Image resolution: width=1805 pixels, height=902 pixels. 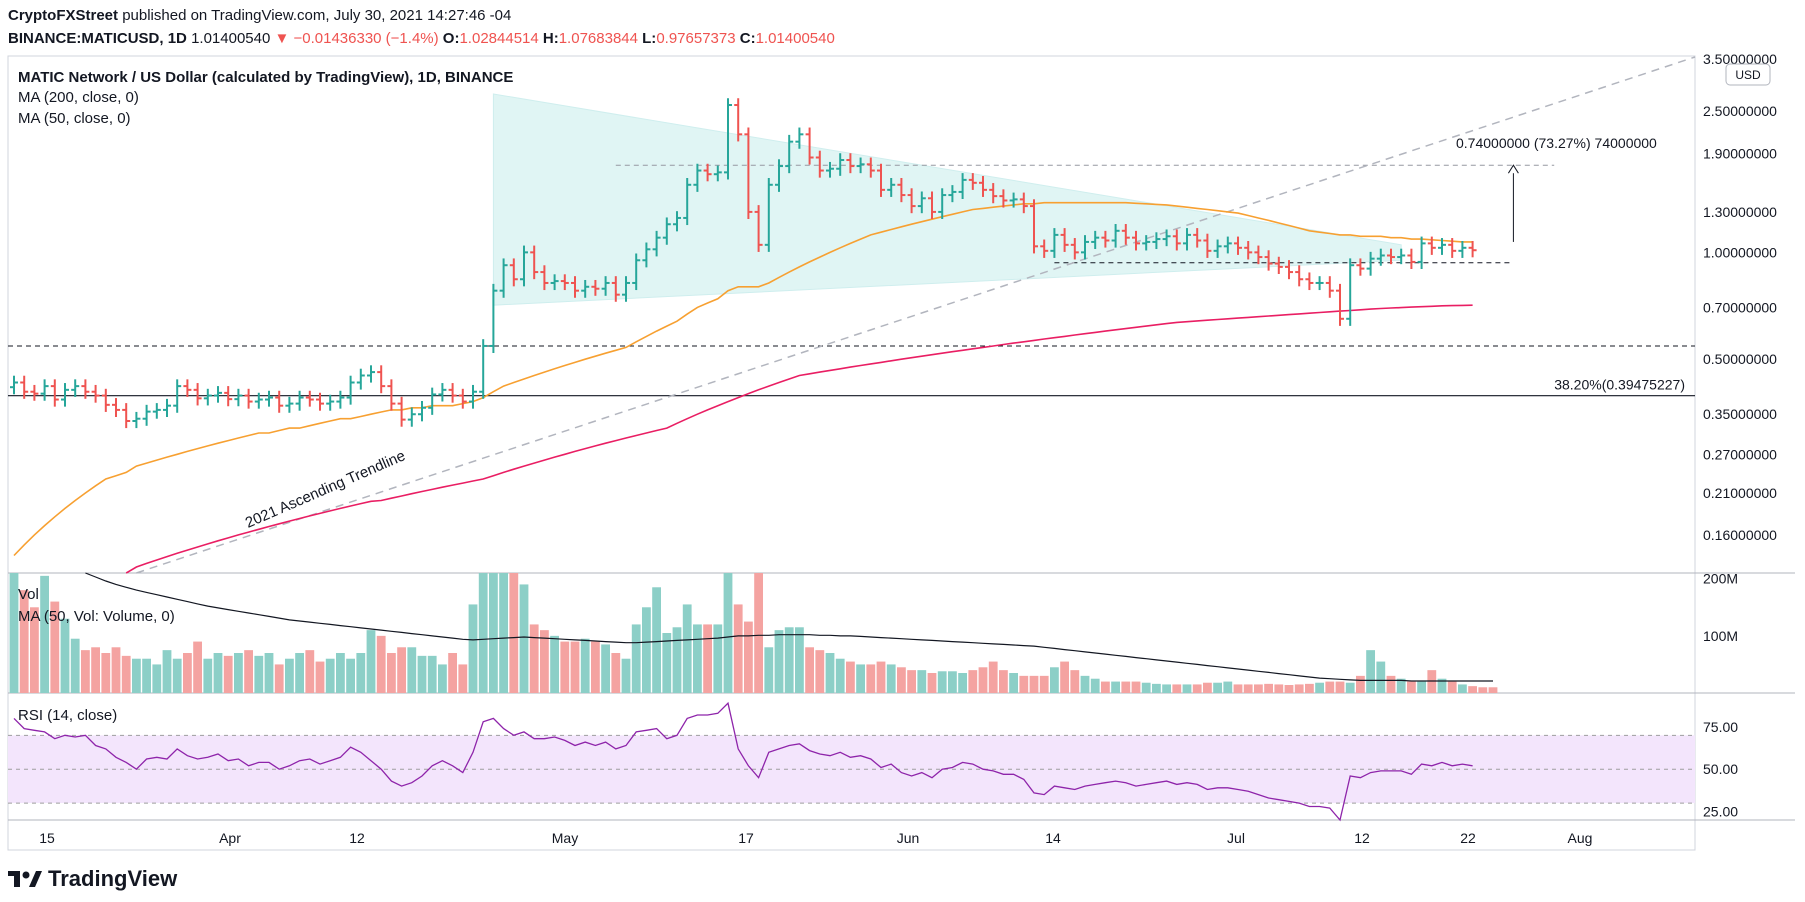 I want to click on publisher-name: CryptoFXStreet, so click(x=63, y=15).